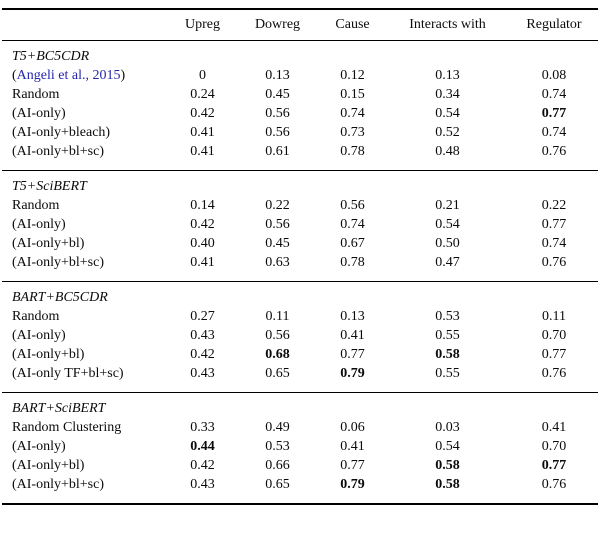 Image resolution: width=600 pixels, height=550 pixels. What do you see at coordinates (300, 94) in the screenshot?
I see `table-row: Random 0.24 0.45 0.15 0.34 0.74` at bounding box center [300, 94].